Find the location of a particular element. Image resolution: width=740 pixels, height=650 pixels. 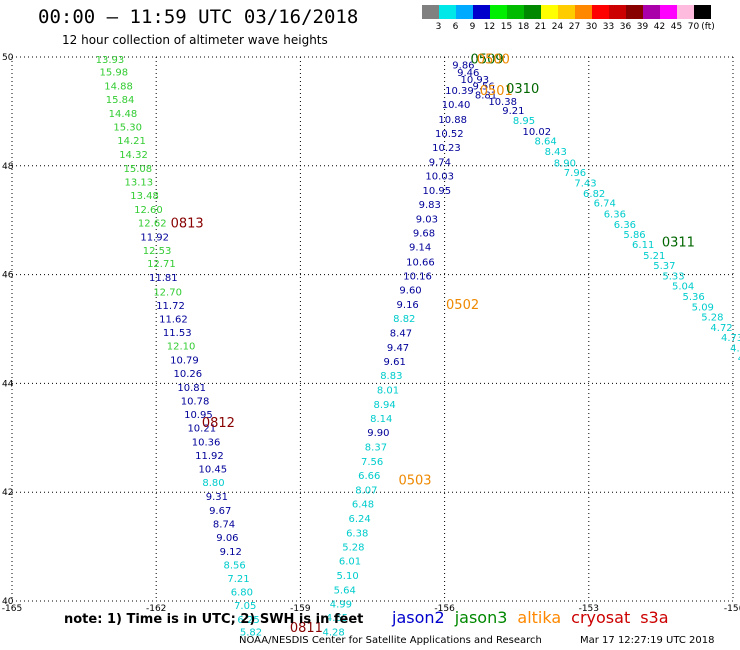

wave-height-value: 7.43 is located at coordinates (585, 183).